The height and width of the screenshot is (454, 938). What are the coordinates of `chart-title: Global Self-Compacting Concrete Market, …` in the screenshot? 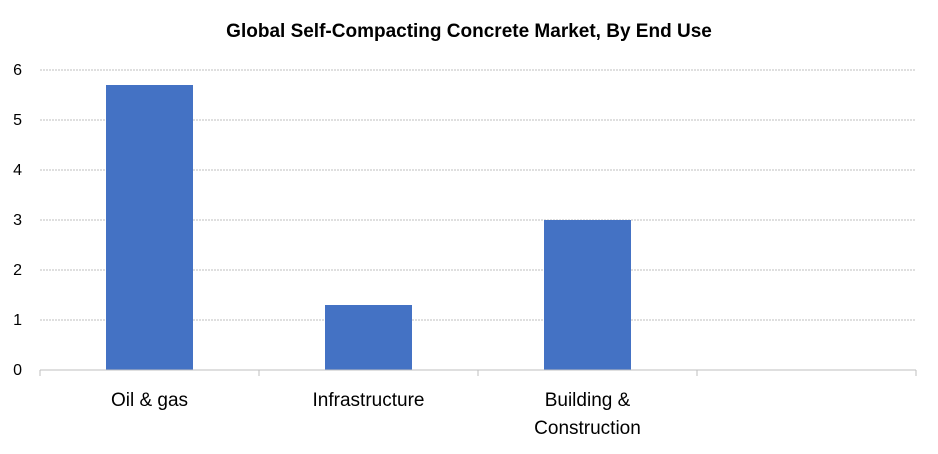 It's located at (469, 31).